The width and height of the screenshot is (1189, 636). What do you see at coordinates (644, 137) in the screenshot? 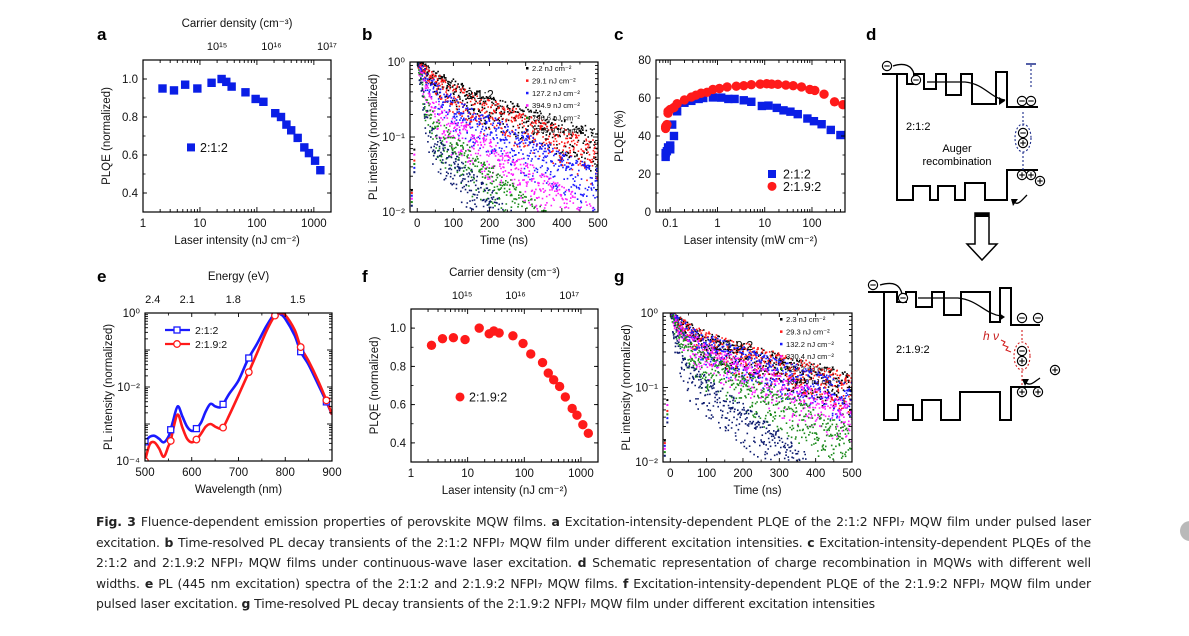
I see `y-tick-label: 40` at bounding box center [644, 137].